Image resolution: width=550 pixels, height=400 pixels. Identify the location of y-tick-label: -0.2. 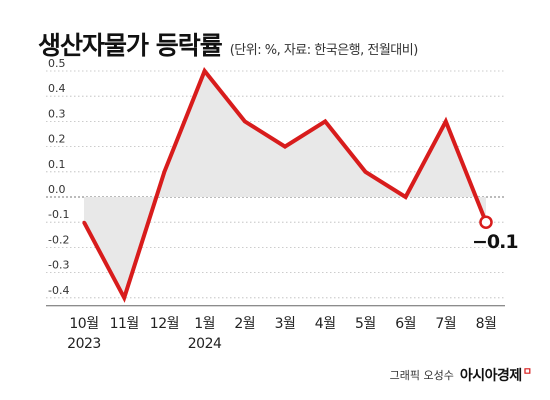
(58, 239).